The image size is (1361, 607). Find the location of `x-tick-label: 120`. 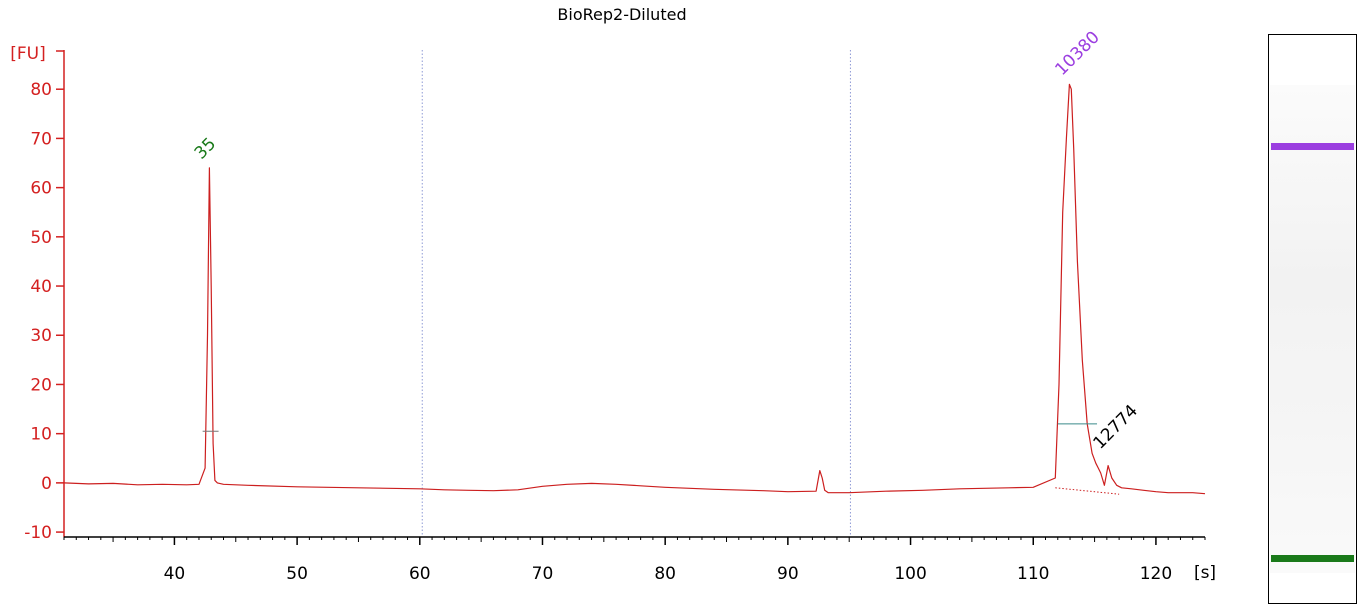

x-tick-label: 120 is located at coordinates (1156, 574).